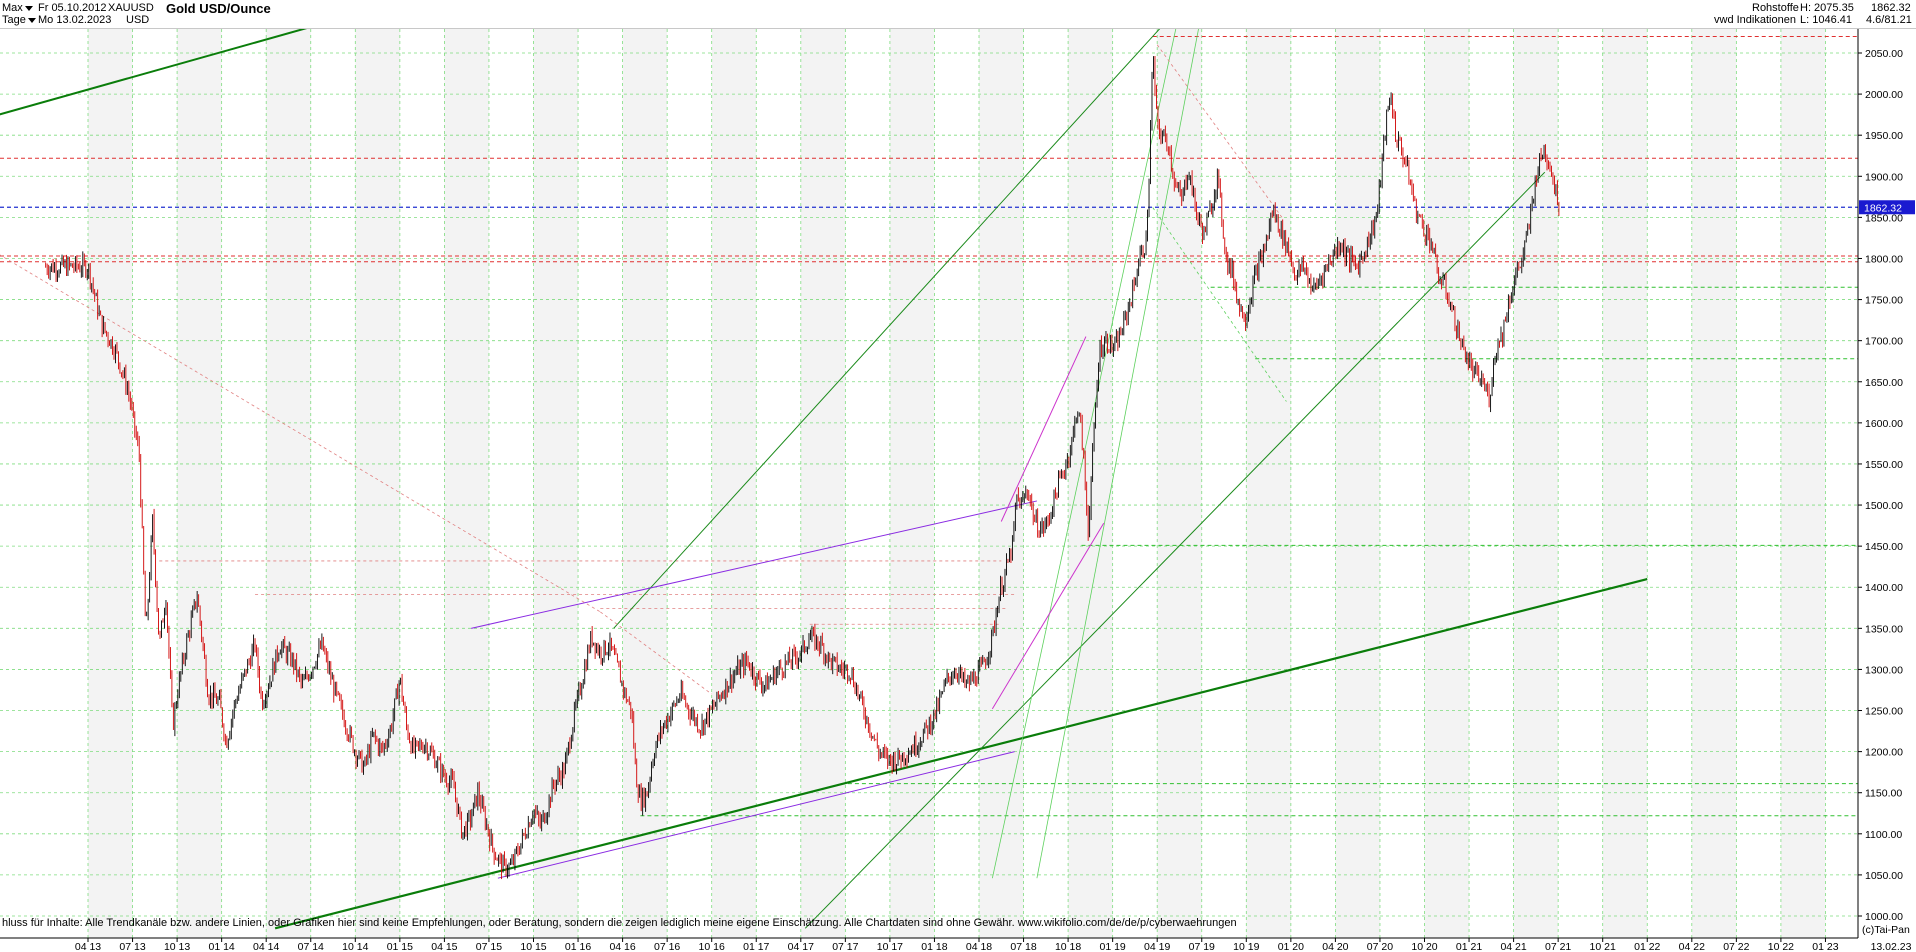 This screenshot has height=952, width=1916. Describe the element at coordinates (1884, 259) in the screenshot. I see `y-tick-label: 1800.00` at that location.